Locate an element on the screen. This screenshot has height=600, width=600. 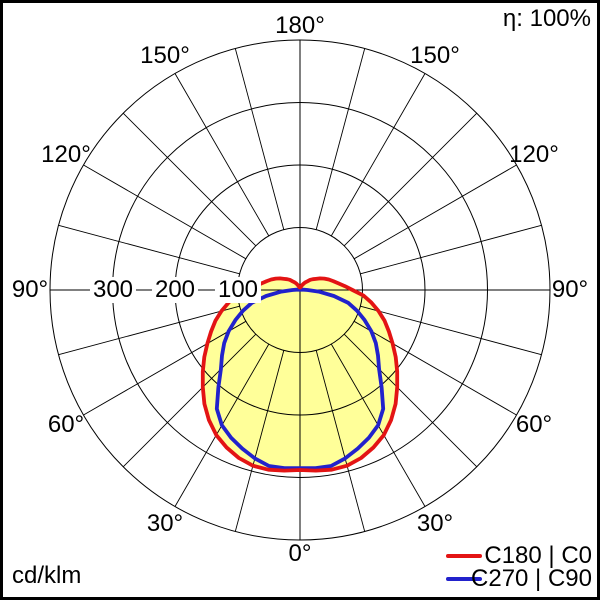
curve-c180-c0 is located at coordinates (300, 374).